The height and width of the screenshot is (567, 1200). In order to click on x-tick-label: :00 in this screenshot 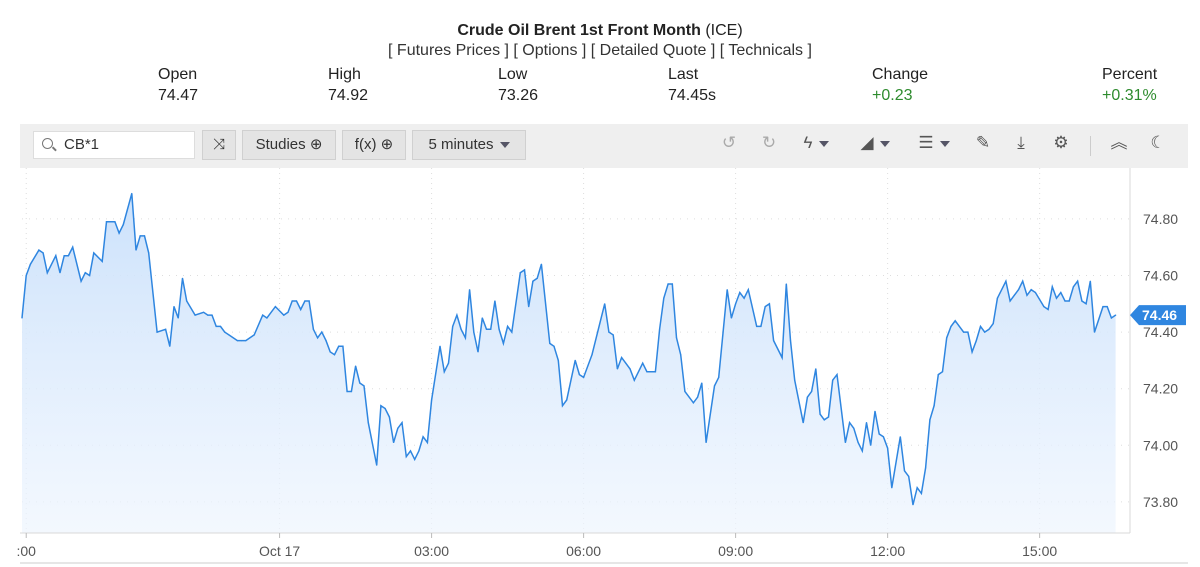, I will do `click(26, 551)`.